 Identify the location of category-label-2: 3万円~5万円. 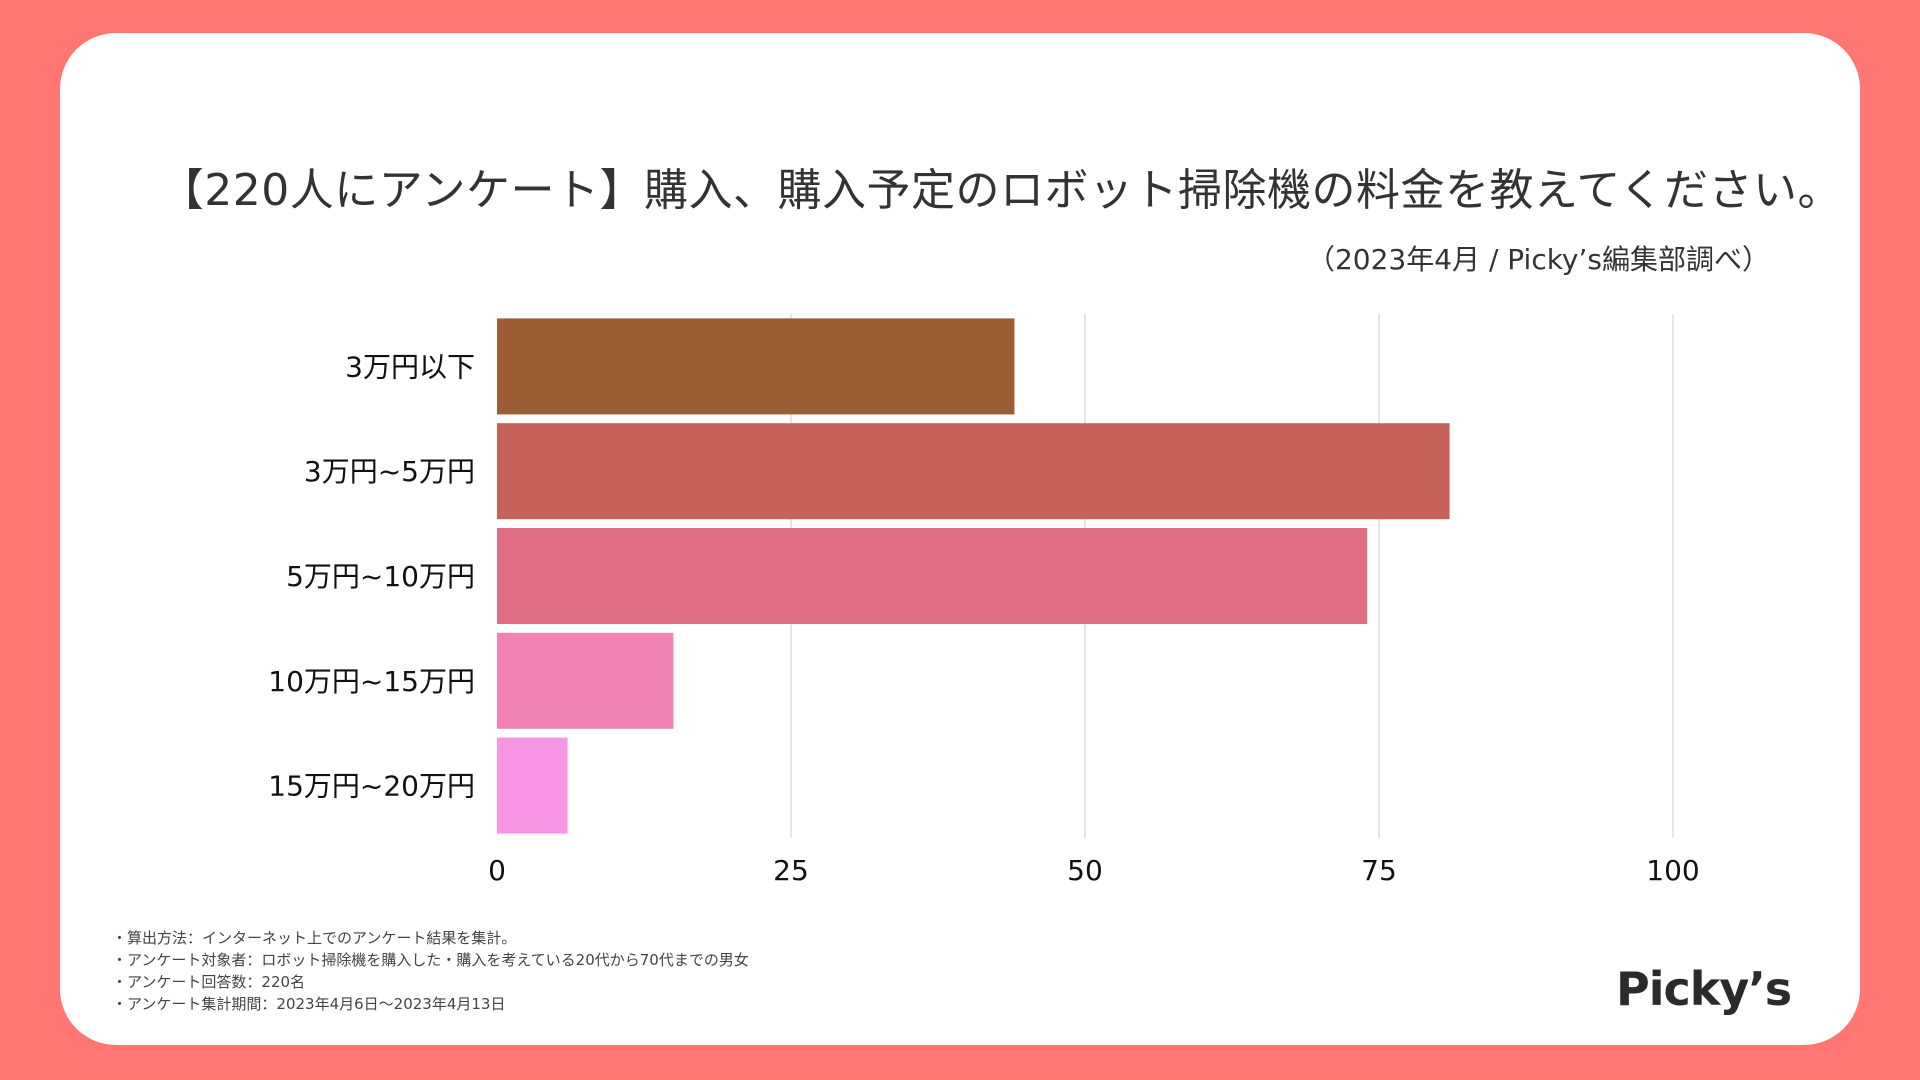
(389, 471).